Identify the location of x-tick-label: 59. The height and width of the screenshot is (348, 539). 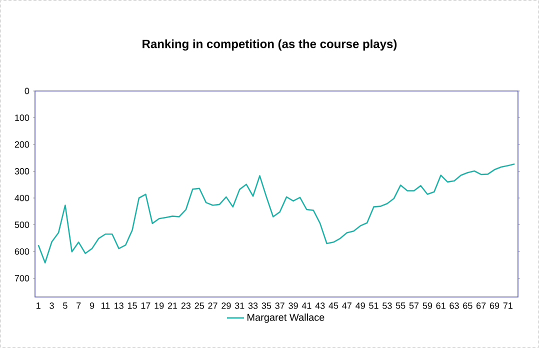
(427, 305).